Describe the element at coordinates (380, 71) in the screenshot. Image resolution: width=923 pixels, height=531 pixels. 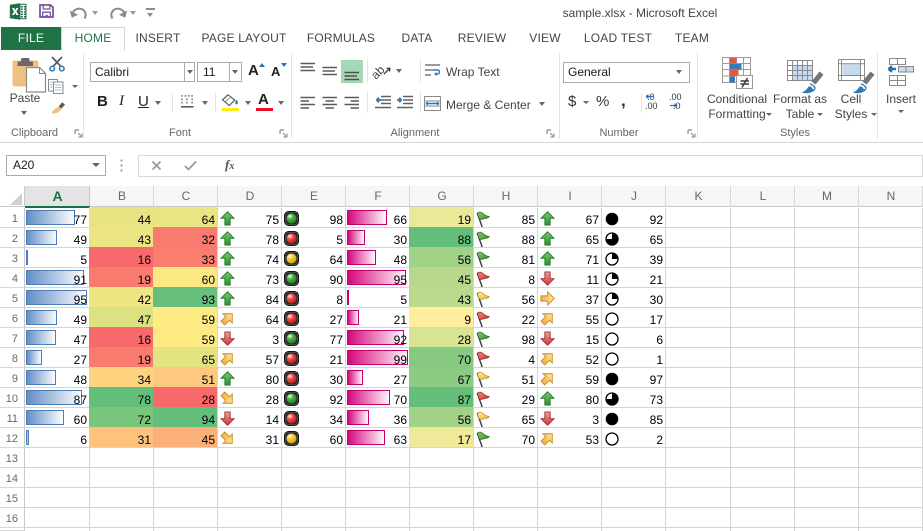
I see `svg-text: ab` at that location.